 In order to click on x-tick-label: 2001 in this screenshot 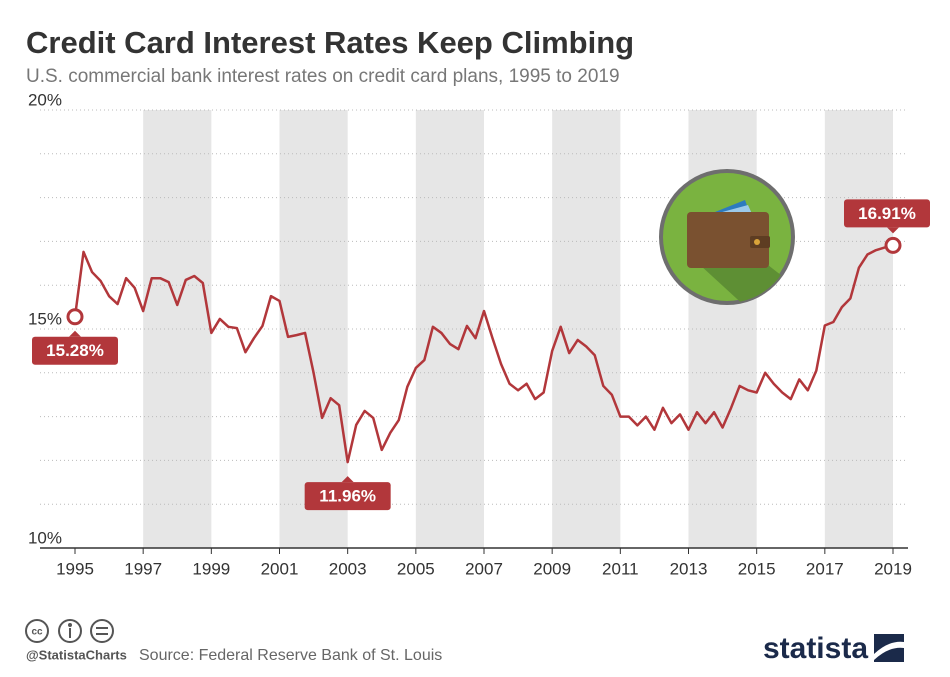, I will do `click(280, 568)`.